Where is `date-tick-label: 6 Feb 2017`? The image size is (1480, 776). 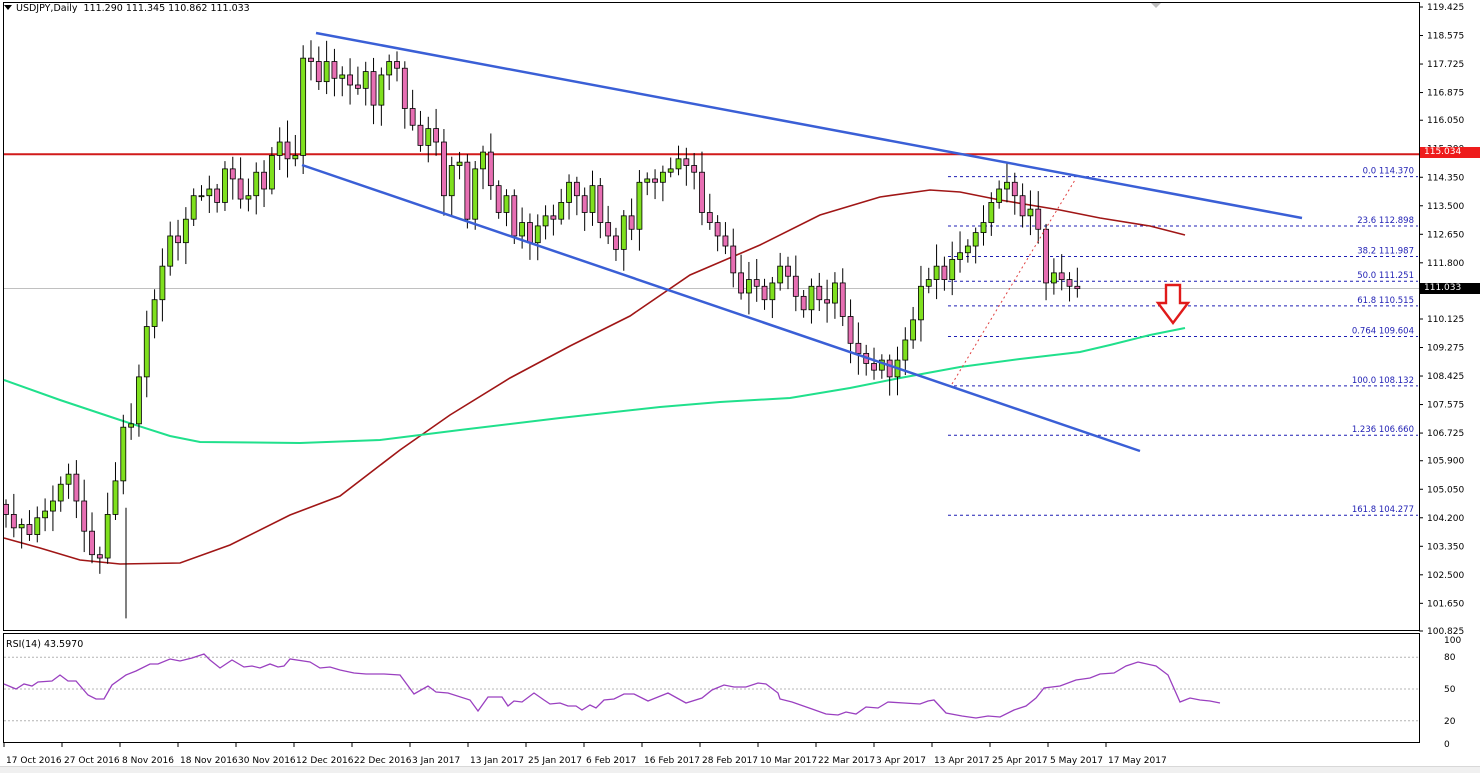 date-tick-label: 6 Feb 2017 is located at coordinates (611, 761).